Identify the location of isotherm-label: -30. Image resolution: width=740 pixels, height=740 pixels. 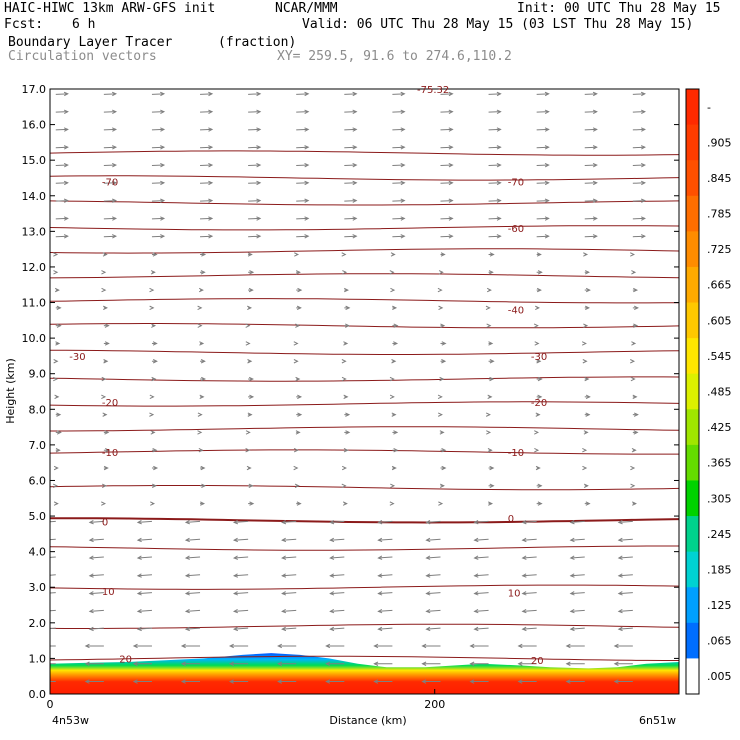
(539, 357).